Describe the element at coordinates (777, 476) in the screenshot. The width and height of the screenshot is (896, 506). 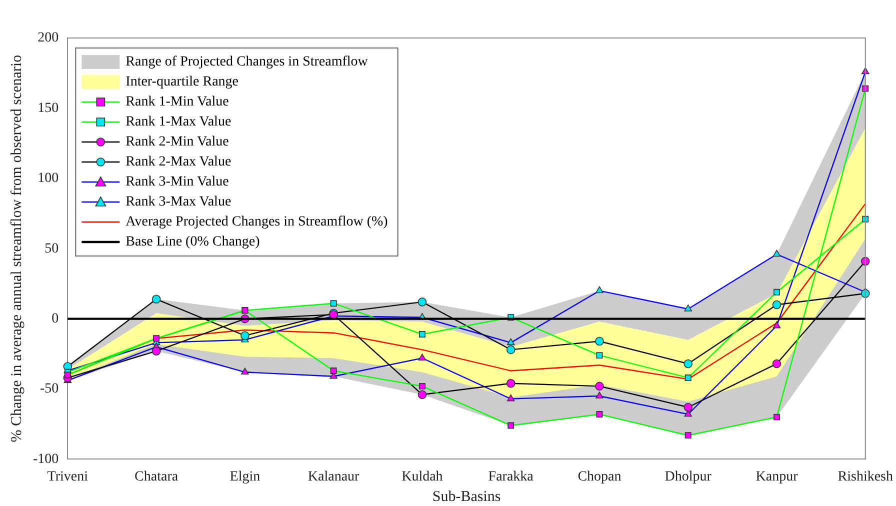
I see `x-tick-label: Kanpur` at that location.